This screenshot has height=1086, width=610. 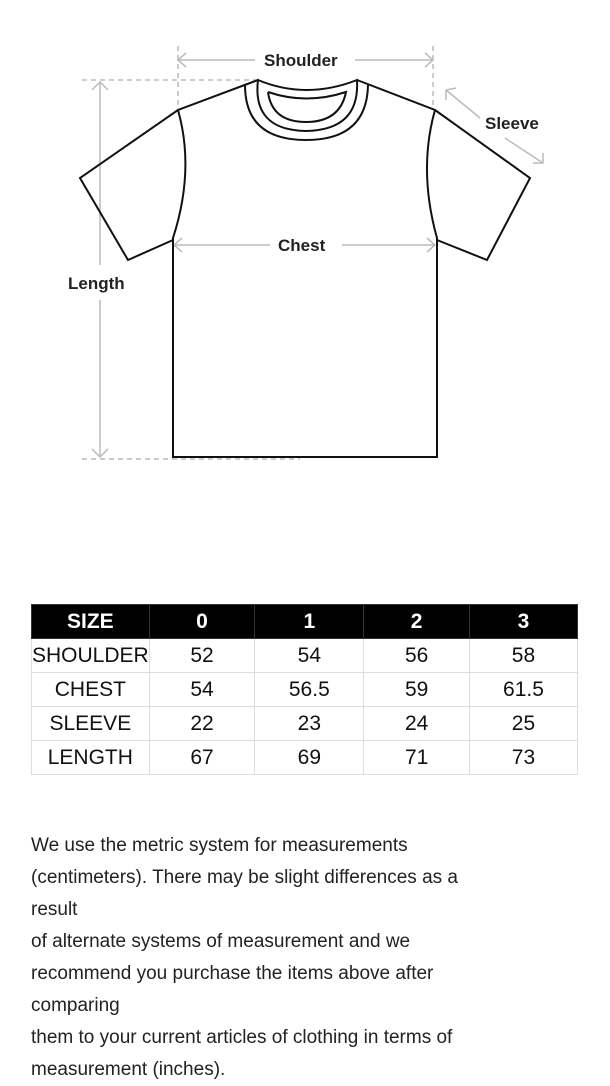 What do you see at coordinates (523, 689) in the screenshot?
I see `table-cell: 61.5` at bounding box center [523, 689].